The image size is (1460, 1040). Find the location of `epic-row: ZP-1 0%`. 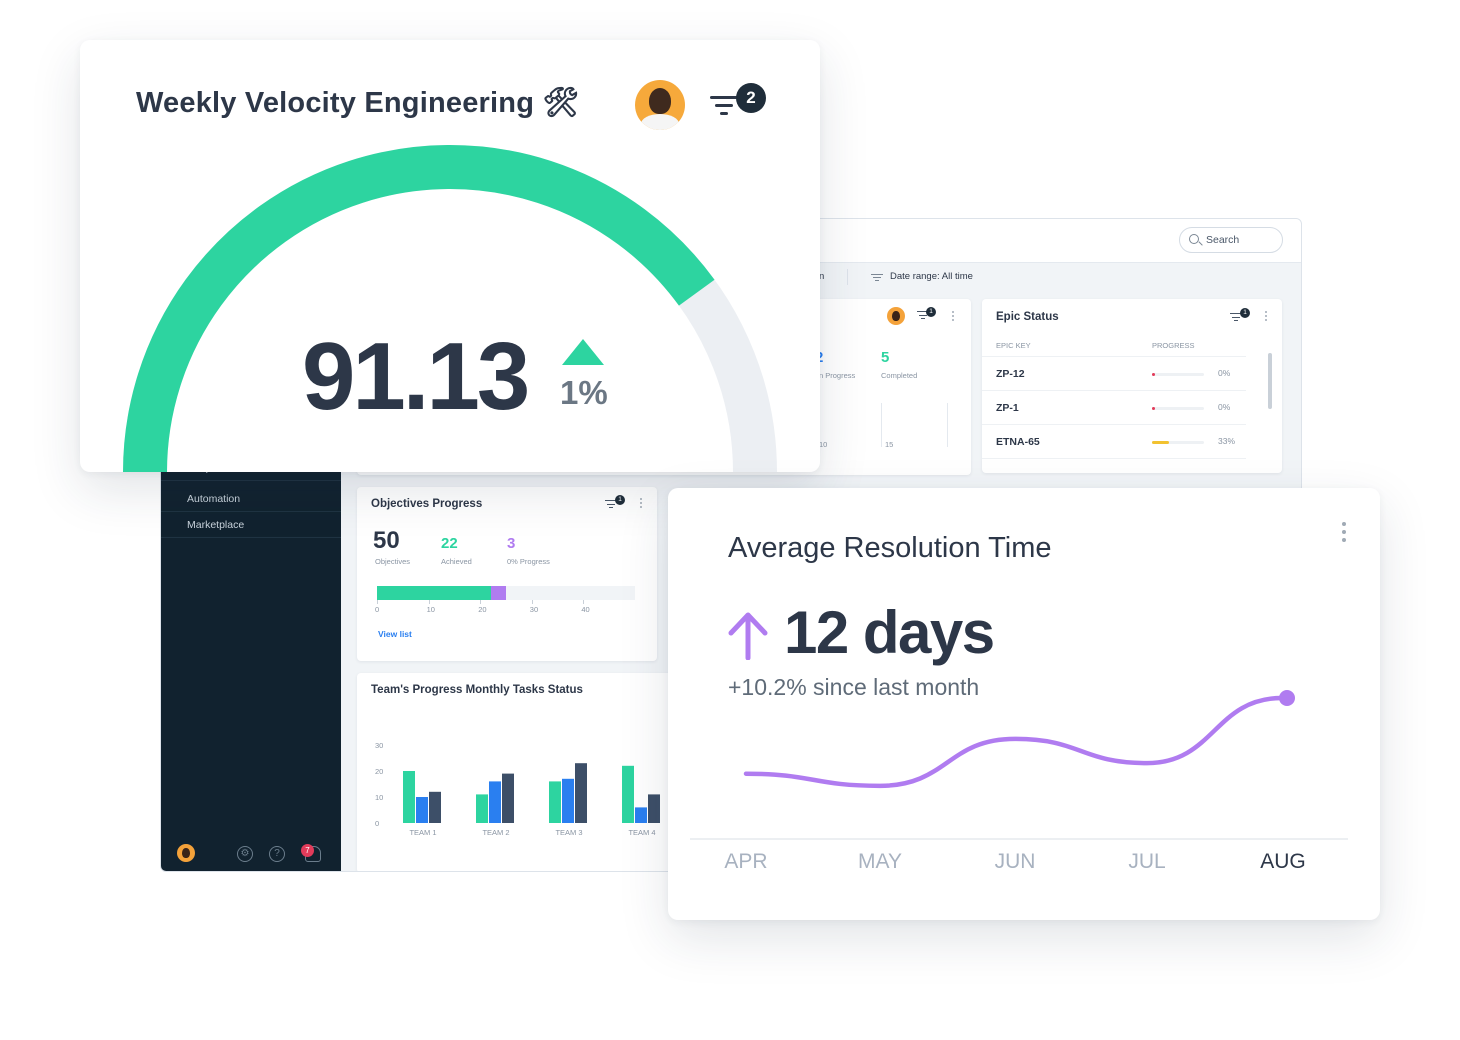

epic-row: ZP-1 0% is located at coordinates (1114, 408).